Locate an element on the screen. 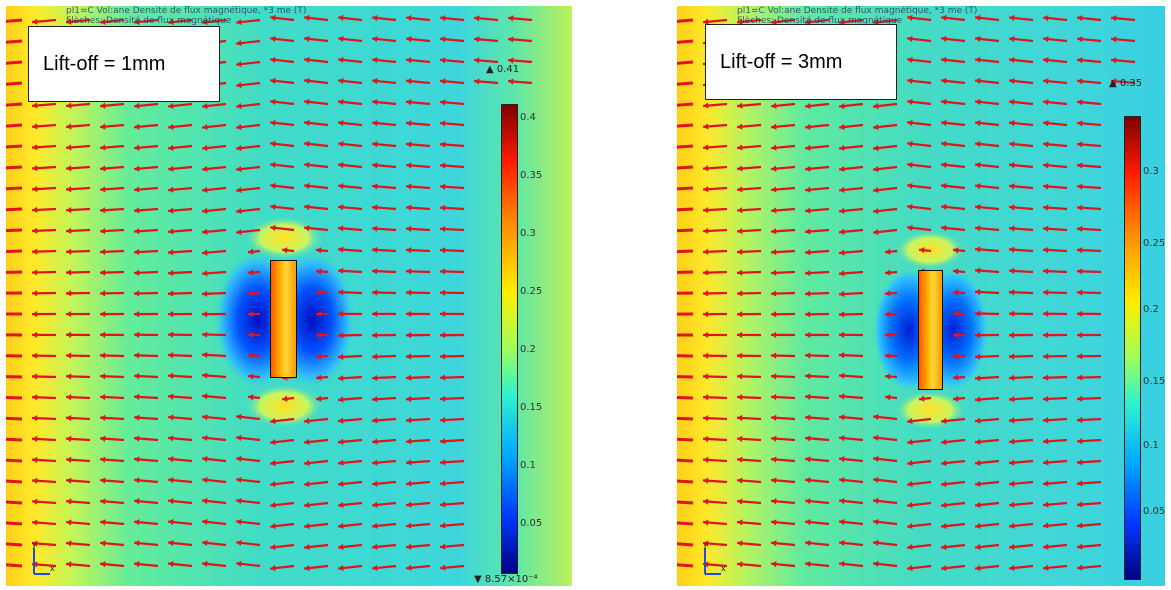 The image size is (1171, 590). colorbar-tick: 0.4 is located at coordinates (528, 117).